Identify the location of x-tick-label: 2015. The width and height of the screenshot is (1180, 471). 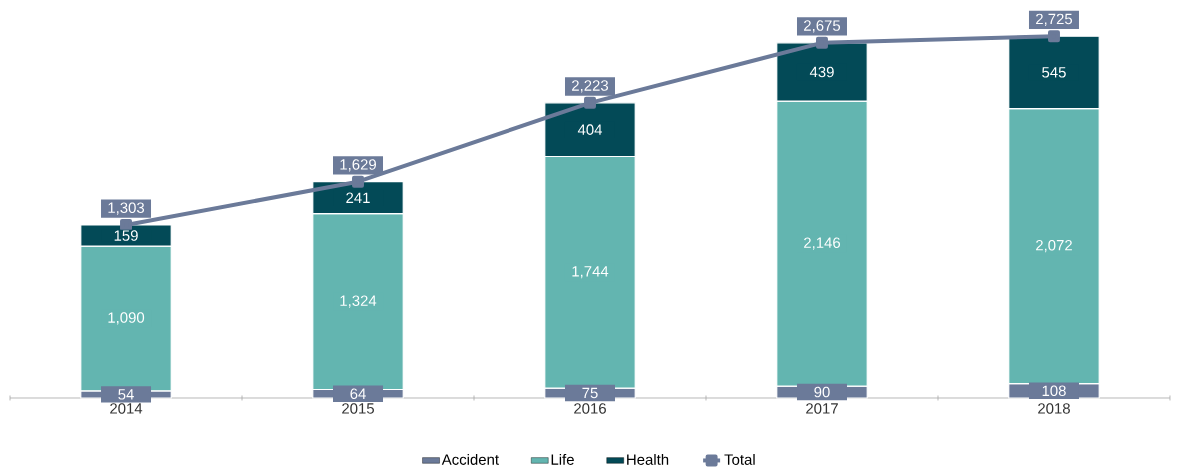
(358, 408).